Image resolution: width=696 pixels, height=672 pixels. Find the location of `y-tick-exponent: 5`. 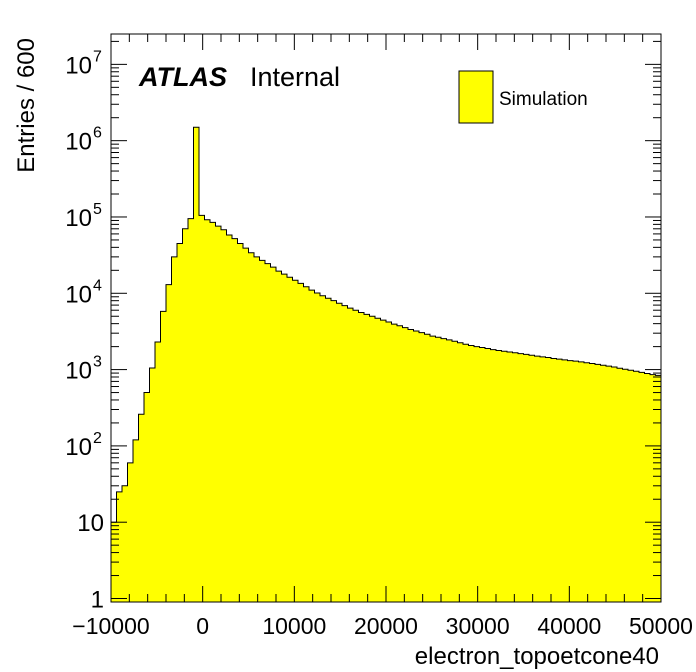

y-tick-exponent: 5 is located at coordinates (97, 209).